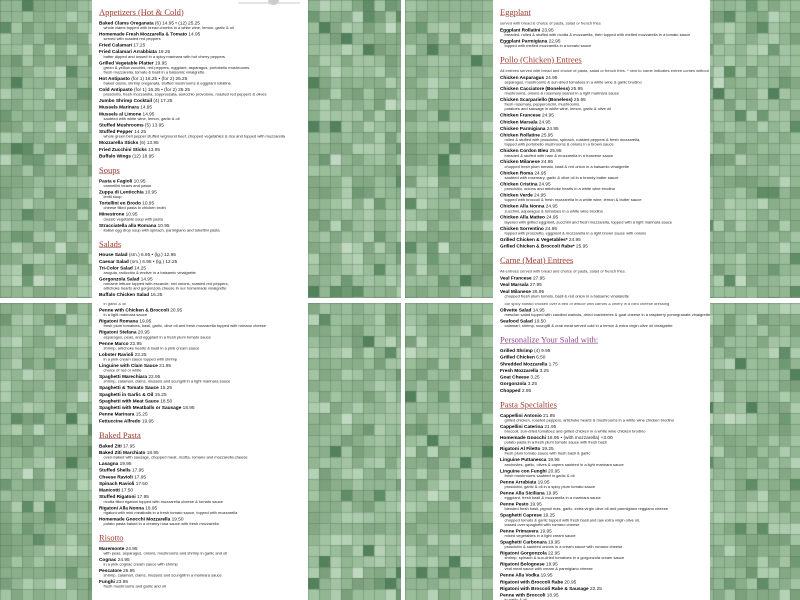  What do you see at coordinates (114, 78) in the screenshot?
I see `menu-item-name: Hot Antipasto` at bounding box center [114, 78].